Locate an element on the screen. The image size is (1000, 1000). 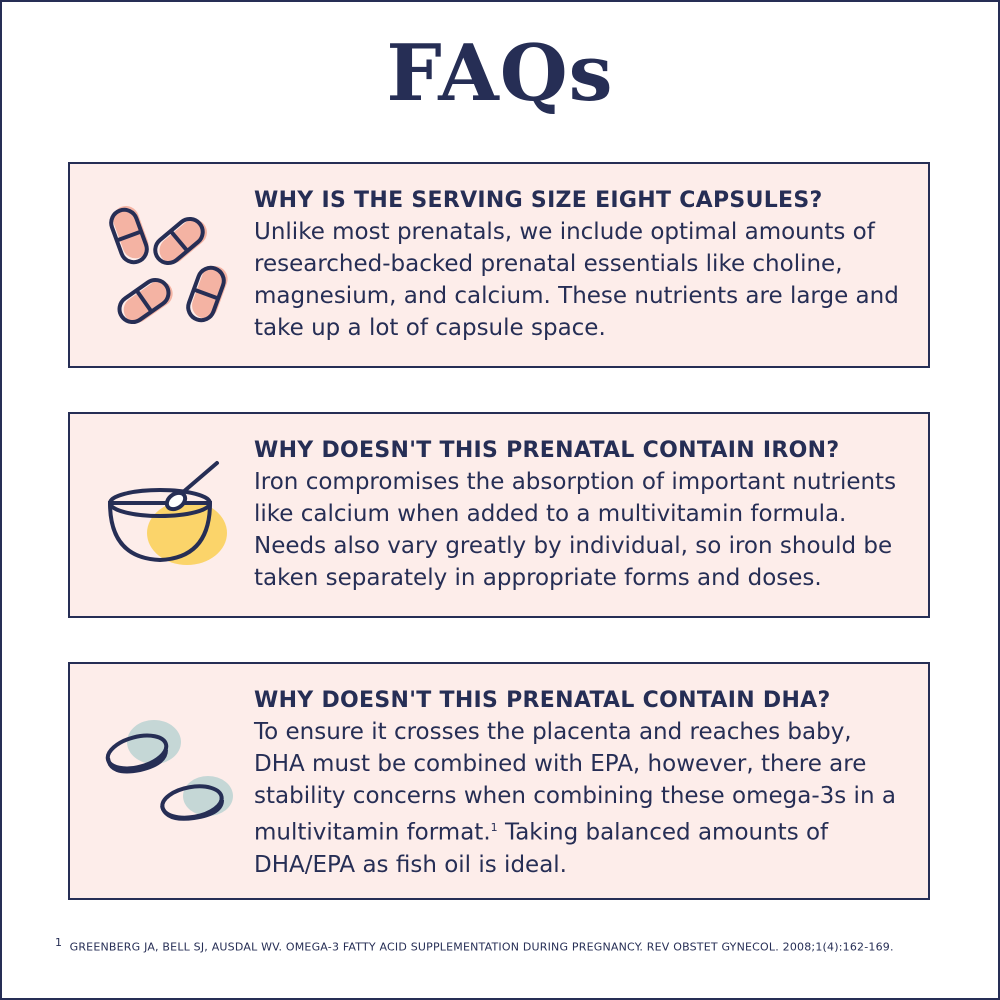
faq-question: WHY DOESN'T THIS PRENATAL CONTAIN IRON? is located at coordinates (547, 450).